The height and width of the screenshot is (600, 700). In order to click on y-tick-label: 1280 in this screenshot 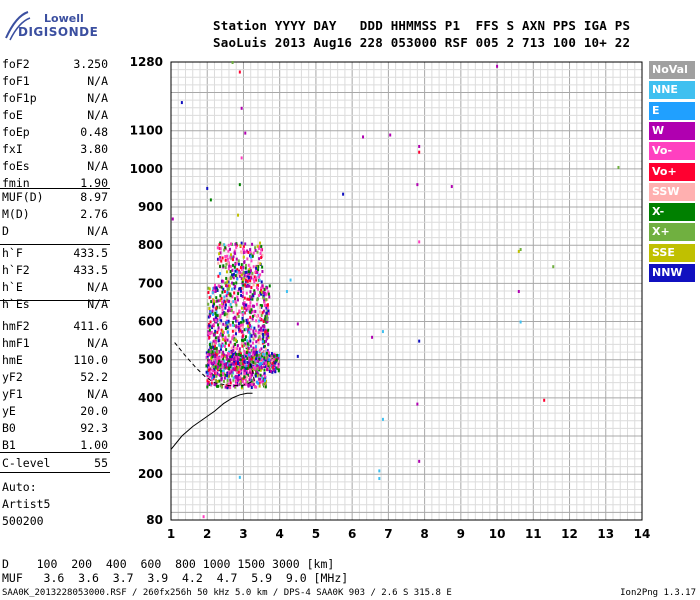, I will do `click(146, 62)`.